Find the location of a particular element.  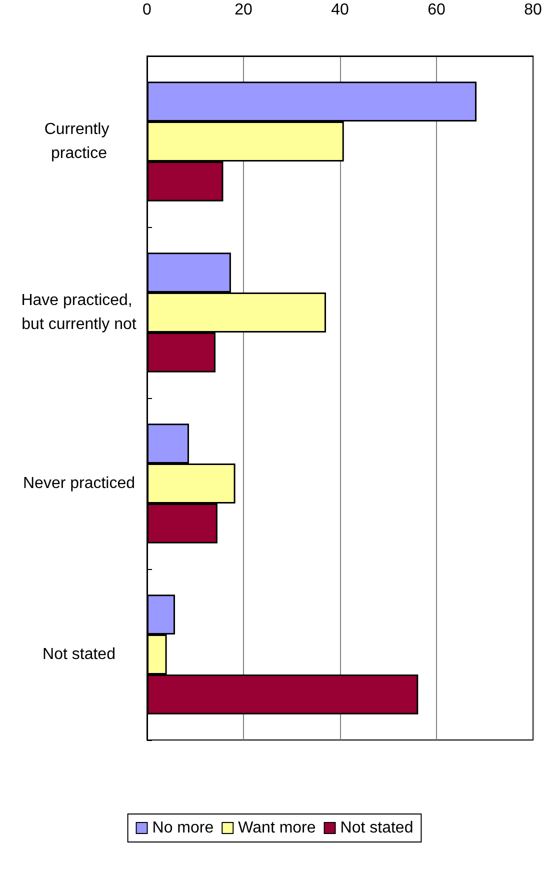

legend-label: Want more is located at coordinates (277, 828).